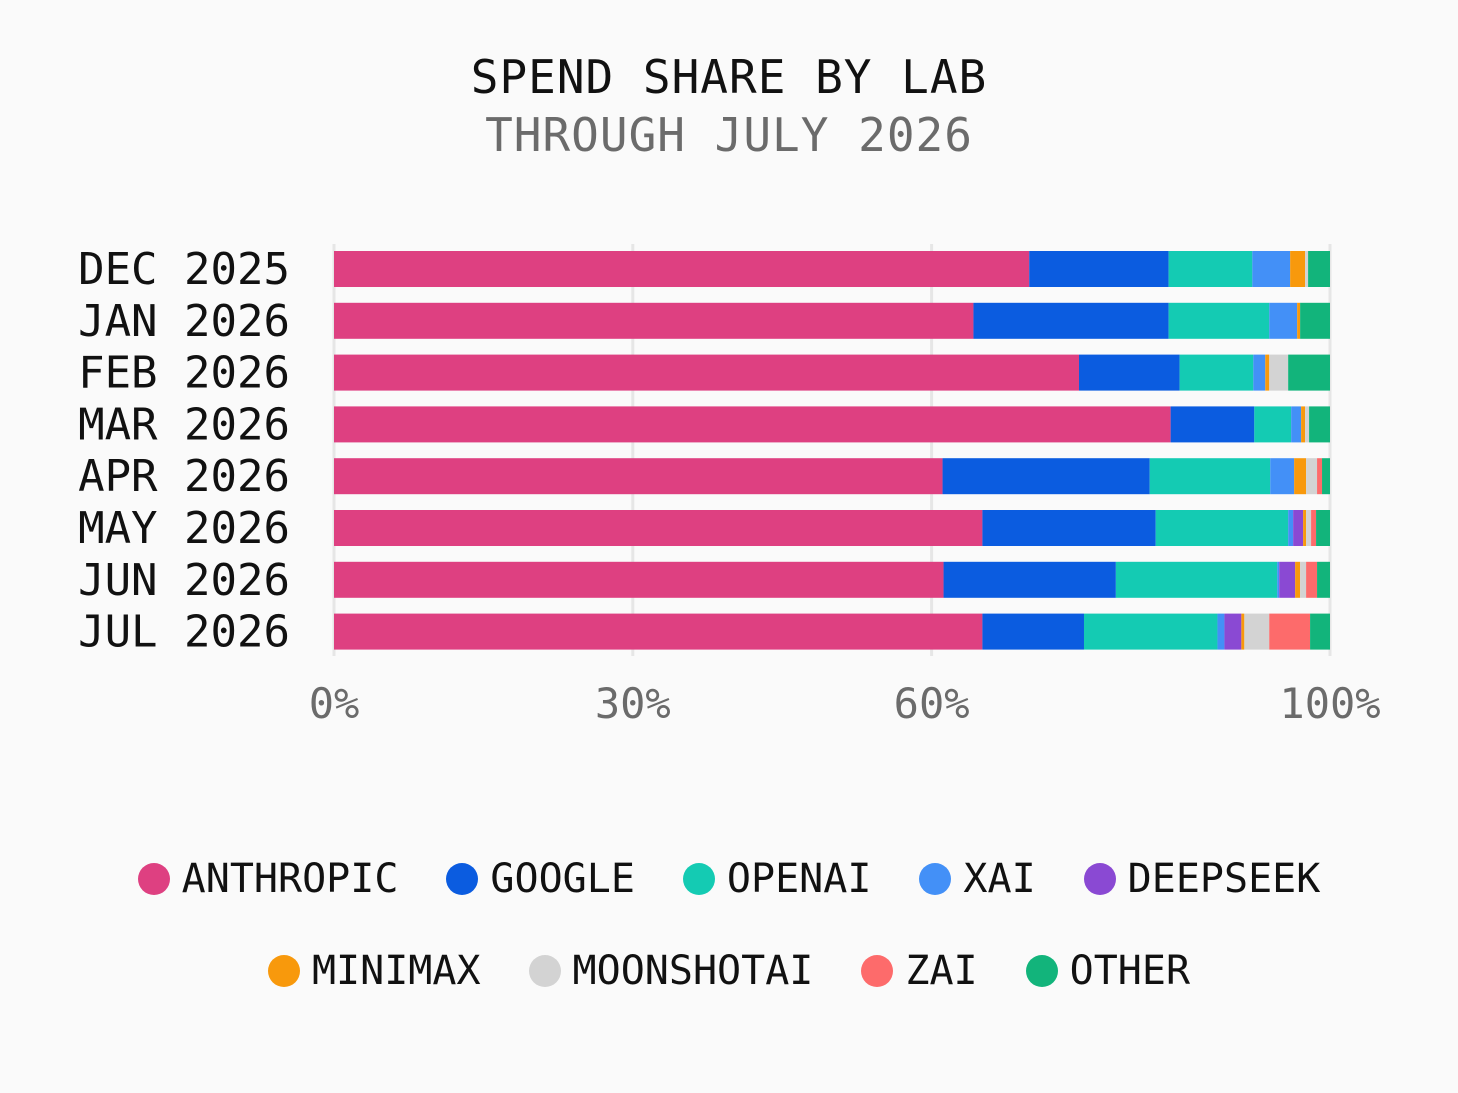  I want to click on x-tick-label-100: 100%, so click(1329, 703).